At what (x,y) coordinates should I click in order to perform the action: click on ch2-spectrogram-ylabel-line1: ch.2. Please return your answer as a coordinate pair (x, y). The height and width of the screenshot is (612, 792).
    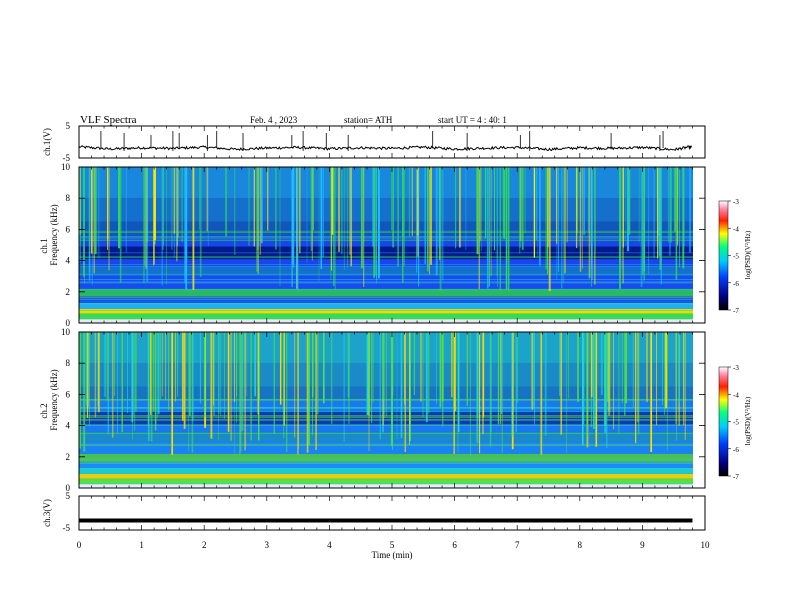
    Looking at the image, I should click on (44, 410).